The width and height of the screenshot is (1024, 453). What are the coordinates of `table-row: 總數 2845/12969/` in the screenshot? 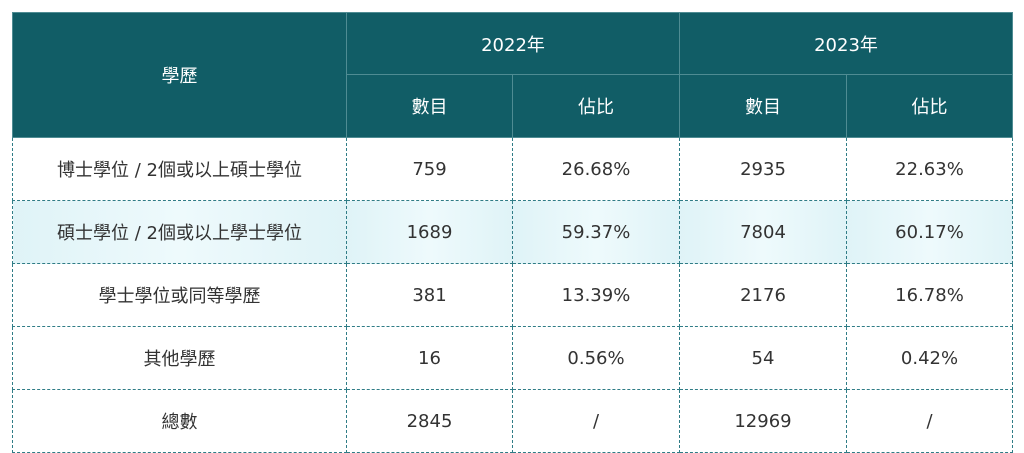 It's located at (512, 421).